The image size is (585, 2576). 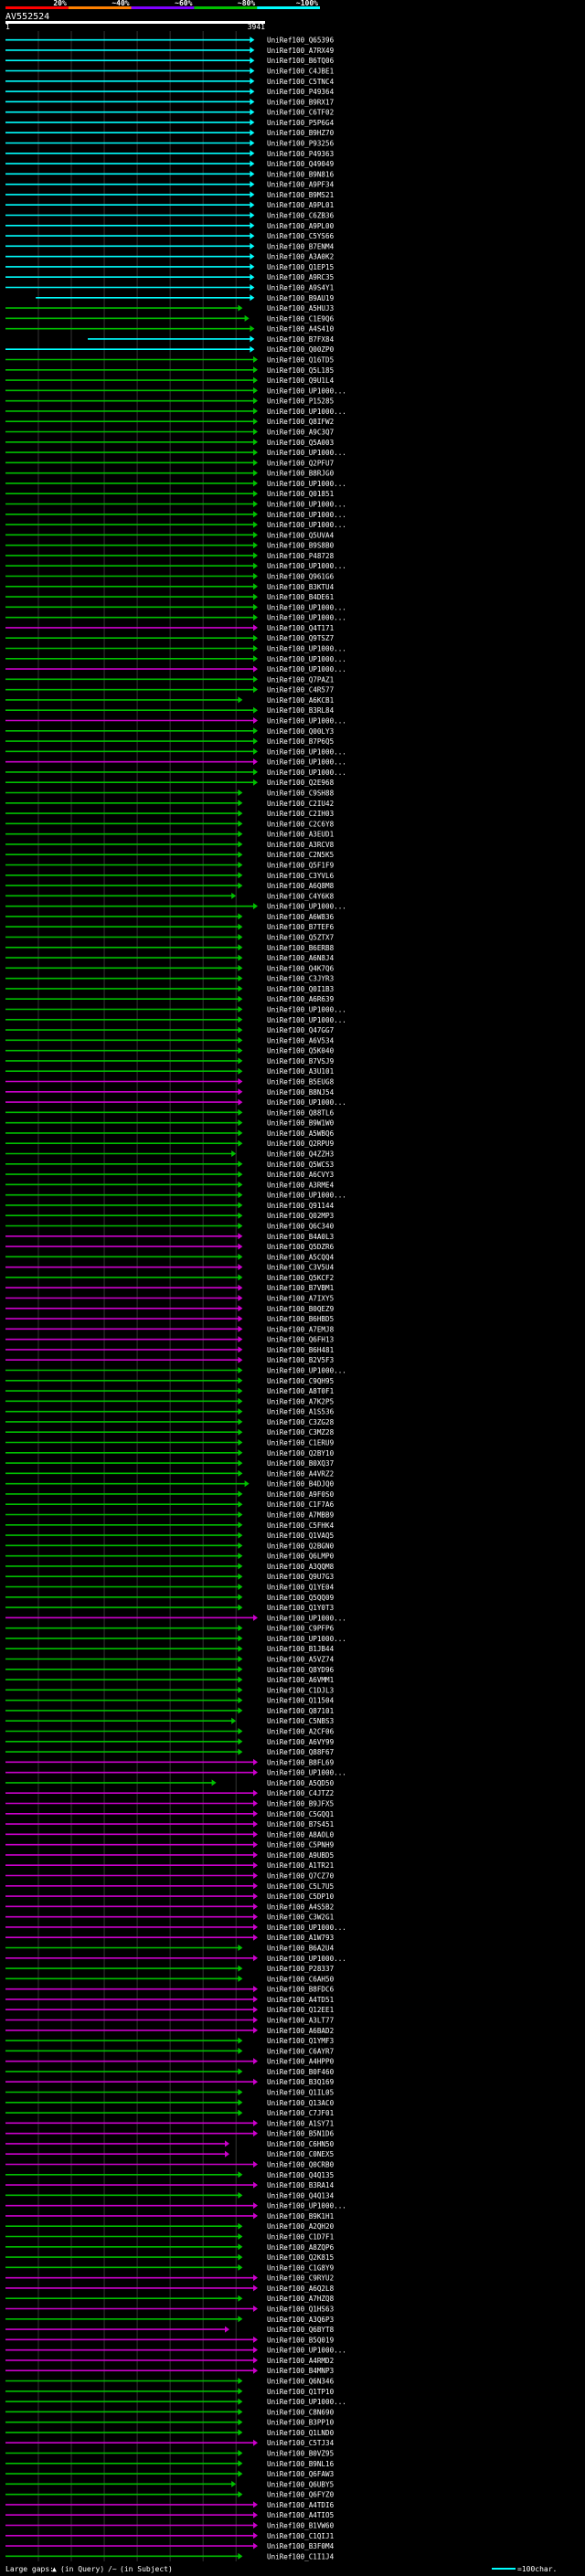 I want to click on hit-label: UniRef100_A4RMD2, so click(x=300, y=2361).